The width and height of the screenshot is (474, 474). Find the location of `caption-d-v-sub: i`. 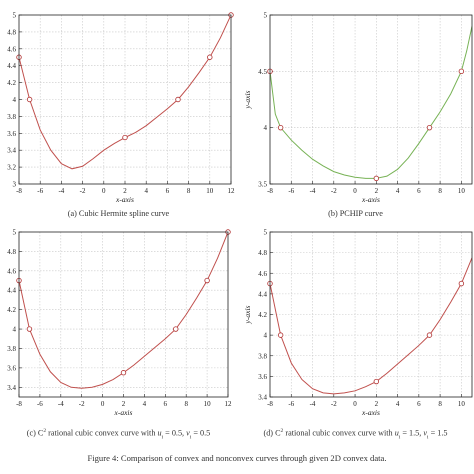

caption-d-v-sub: i is located at coordinates (428, 437).